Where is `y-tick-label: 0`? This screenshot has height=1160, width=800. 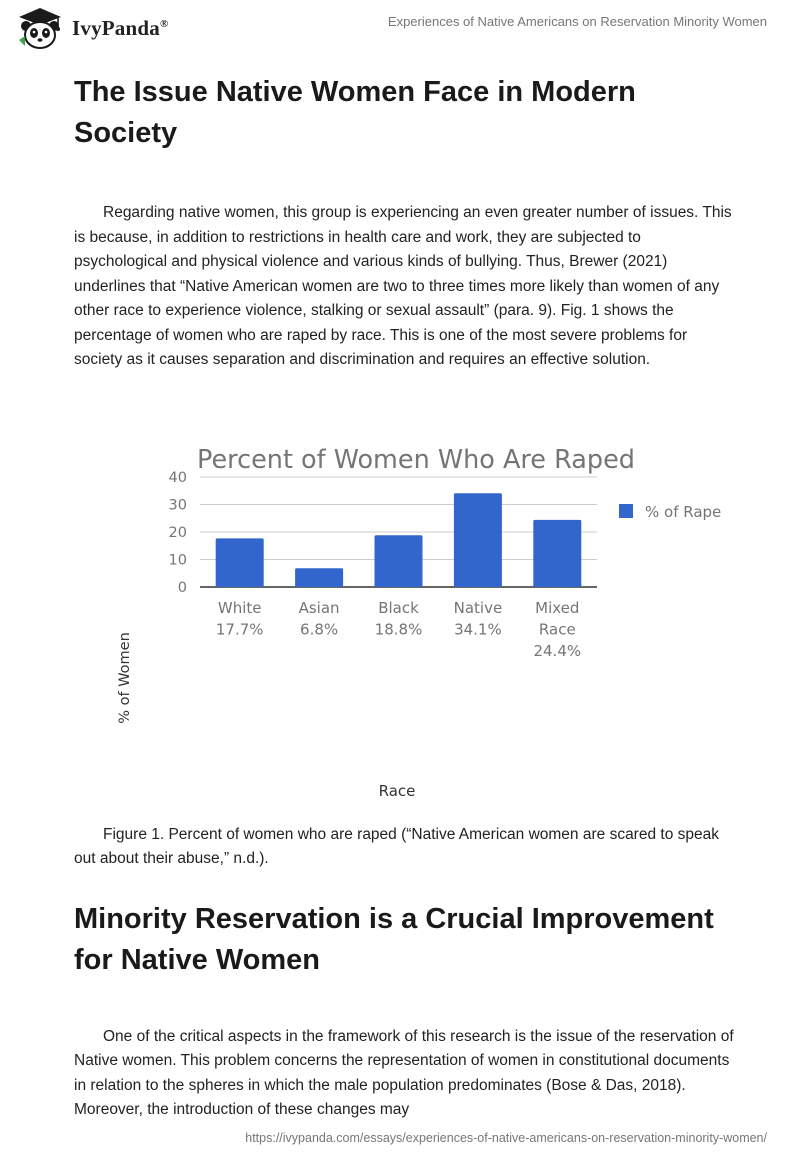 y-tick-label: 0 is located at coordinates (182, 588).